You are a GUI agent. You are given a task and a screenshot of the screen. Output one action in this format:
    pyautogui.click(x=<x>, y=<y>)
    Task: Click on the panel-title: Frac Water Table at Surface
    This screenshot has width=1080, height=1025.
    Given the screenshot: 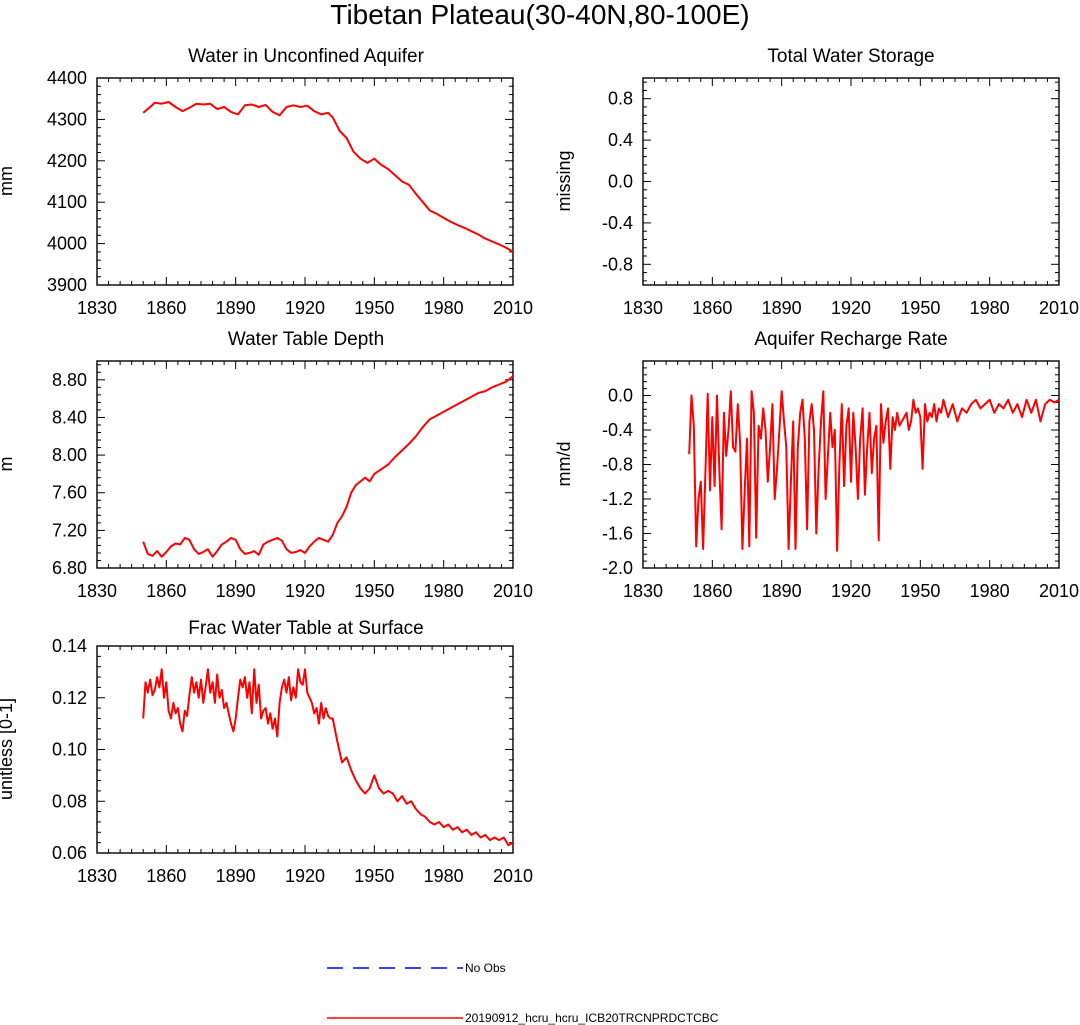 What is the action you would take?
    pyautogui.click(x=306, y=628)
    